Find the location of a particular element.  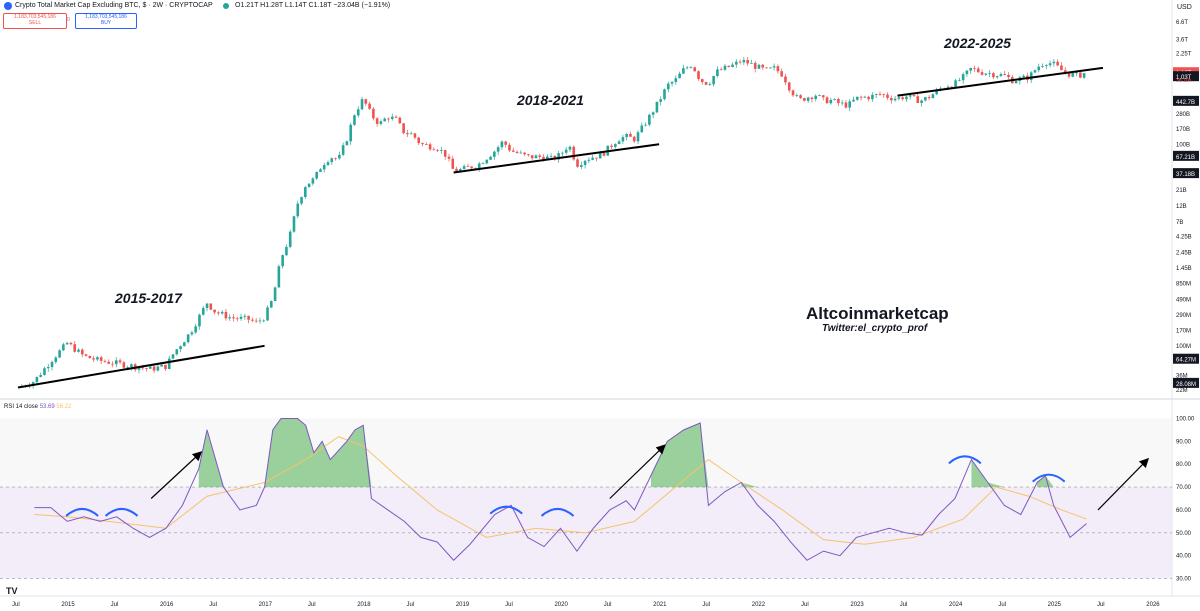

price-tag-bg is located at coordinates (1186, 100).